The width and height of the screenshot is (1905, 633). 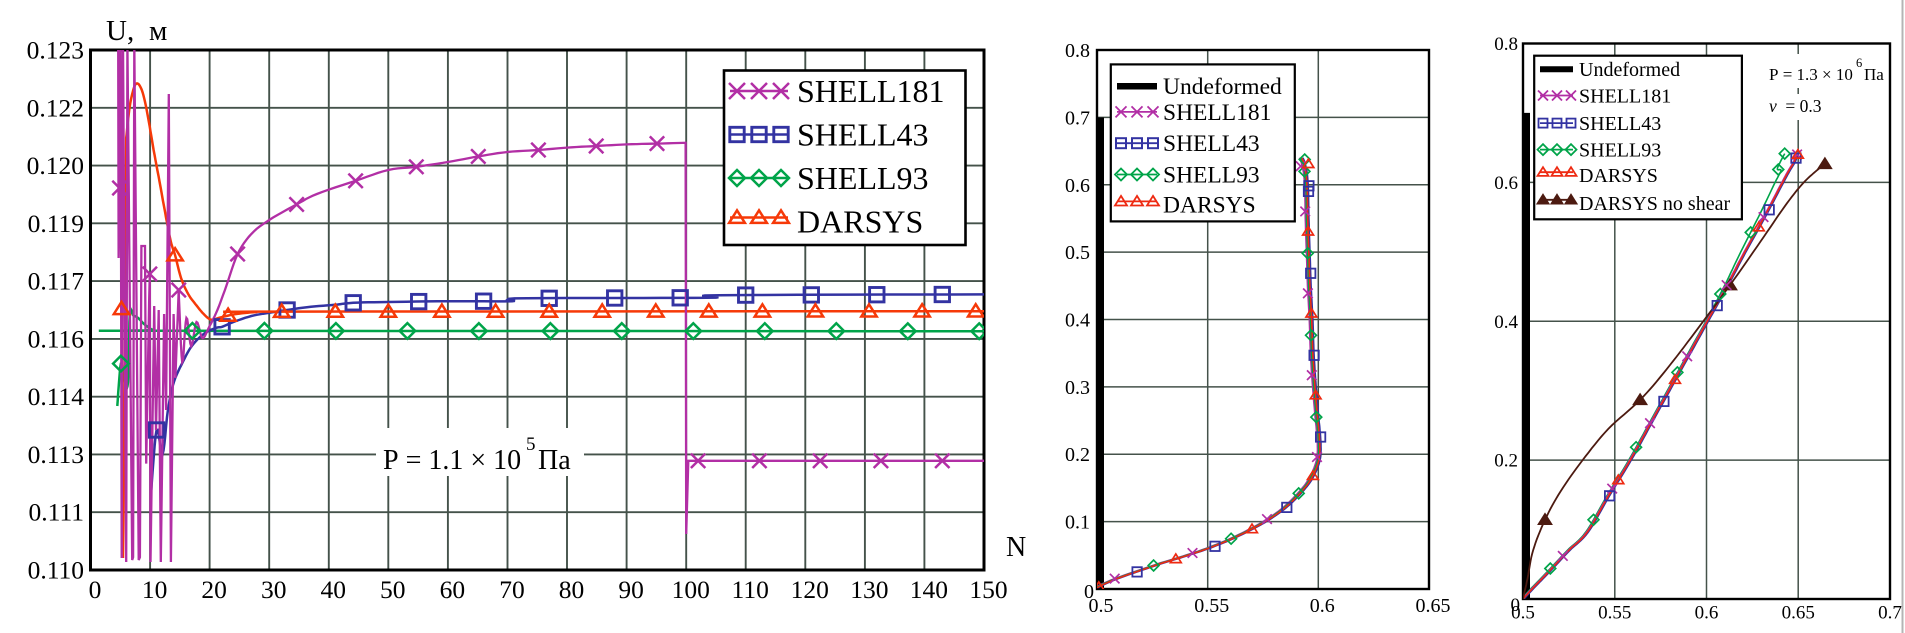 I want to click on svg-text: 0.117, so click(x=56, y=281).